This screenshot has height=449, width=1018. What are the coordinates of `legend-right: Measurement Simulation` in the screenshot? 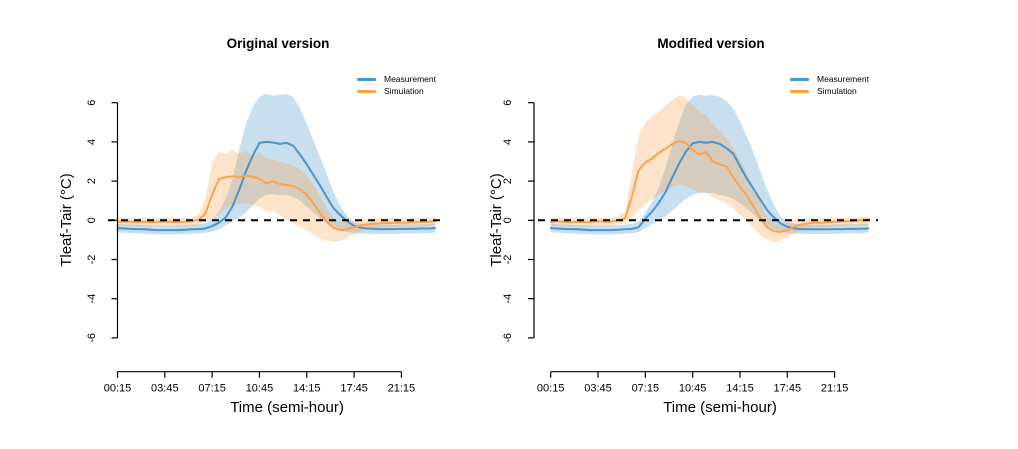 It's located at (829, 85).